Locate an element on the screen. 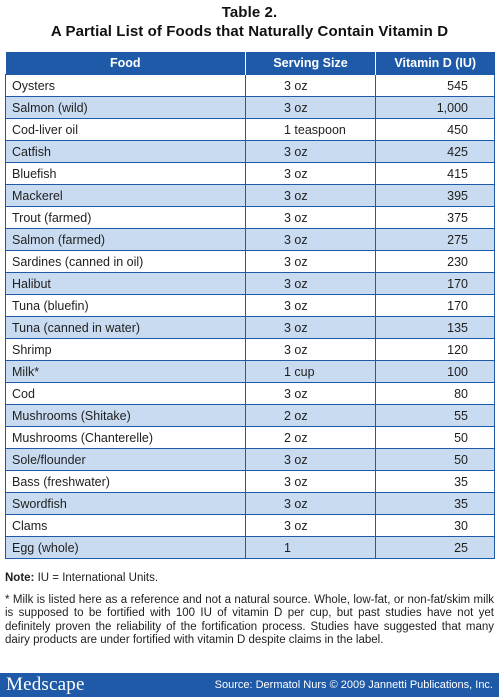 This screenshot has width=499, height=697. food-cell: Tuna (bluefin) is located at coordinates (125, 305).